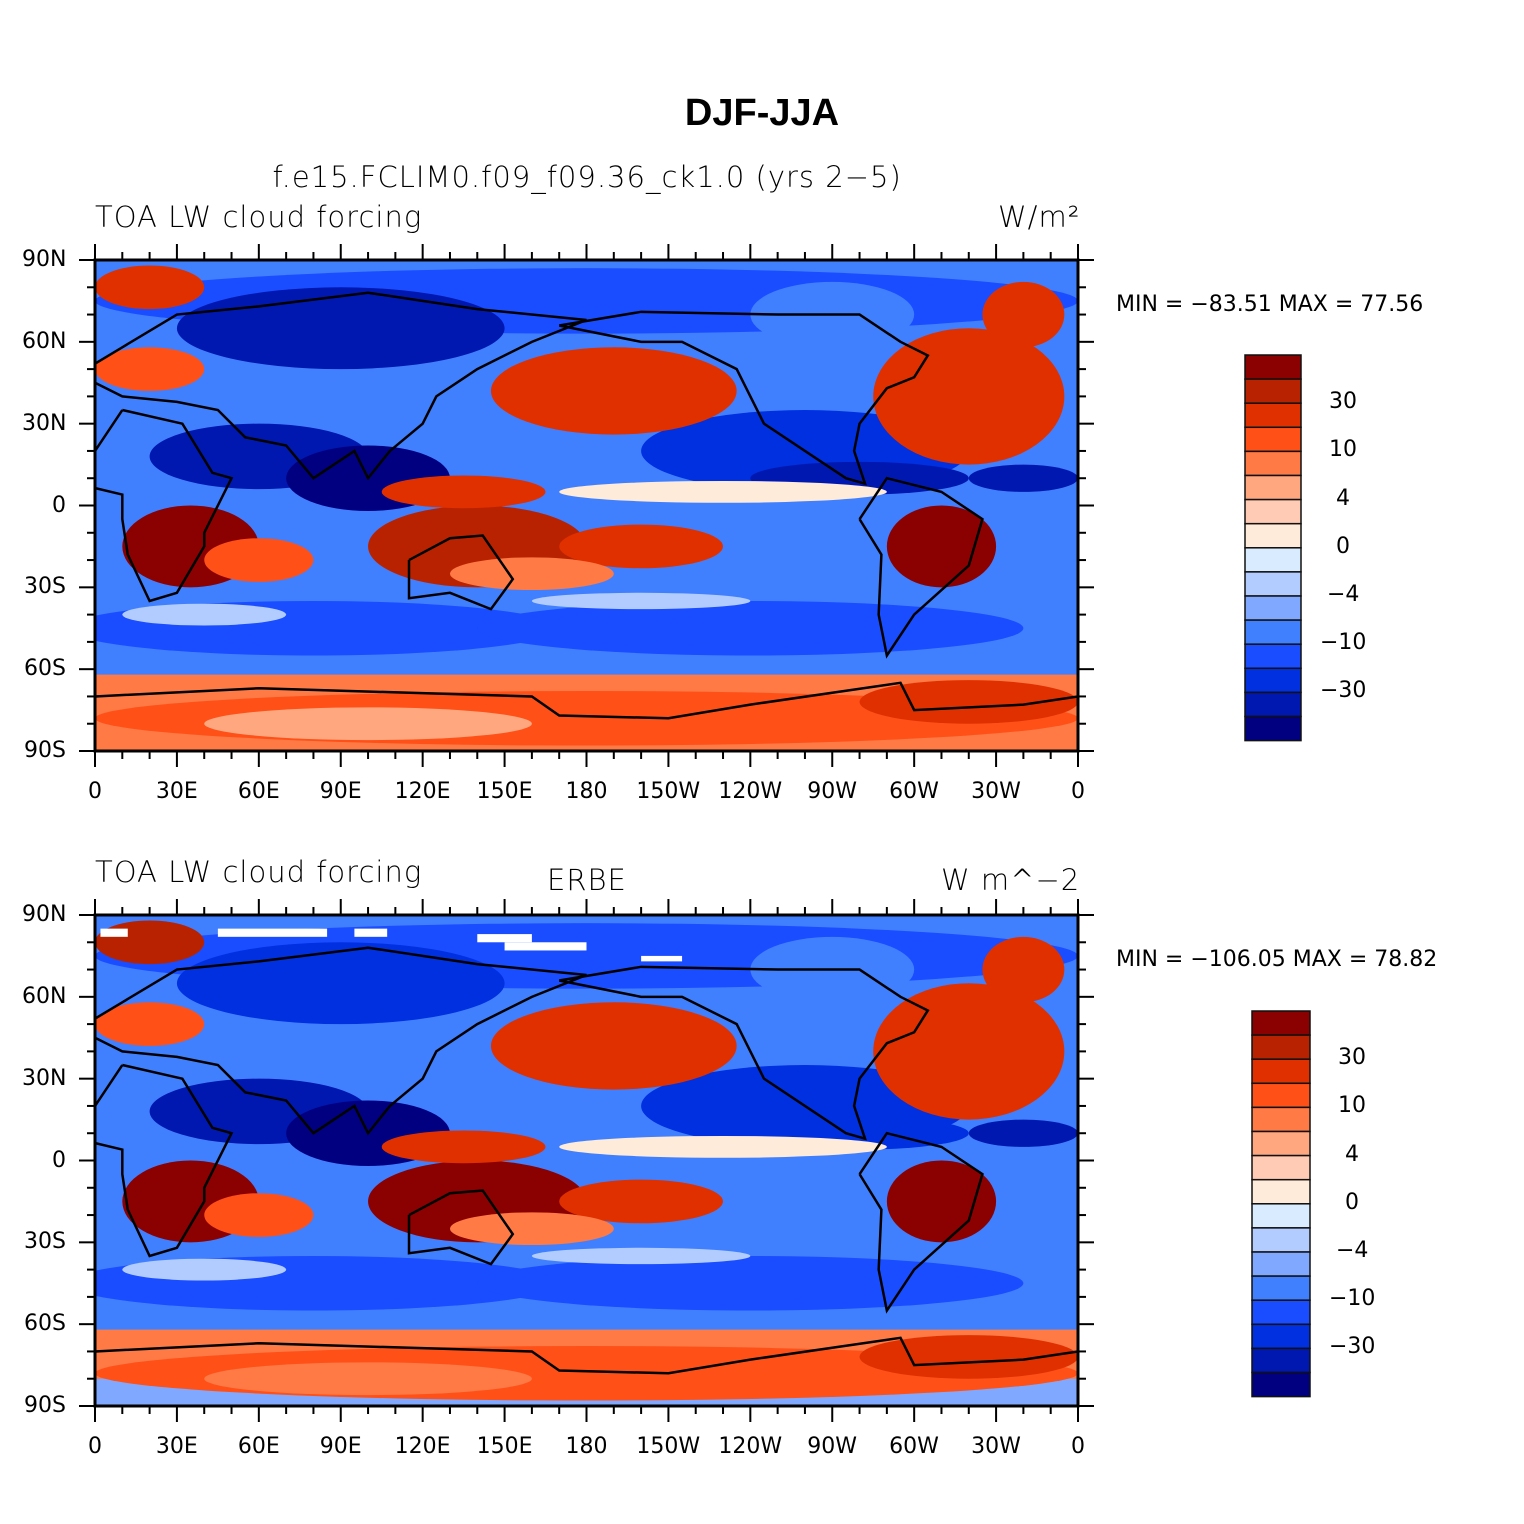 The image size is (1524, 1524). Describe the element at coordinates (668, 791) in the screenshot. I see `lon-label: 150W` at that location.